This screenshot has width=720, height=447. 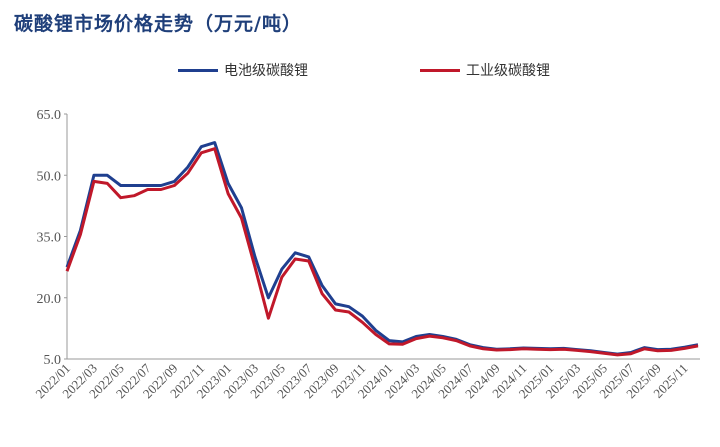 I want to click on legend-swatch-battery-grade, so click(x=198, y=70).